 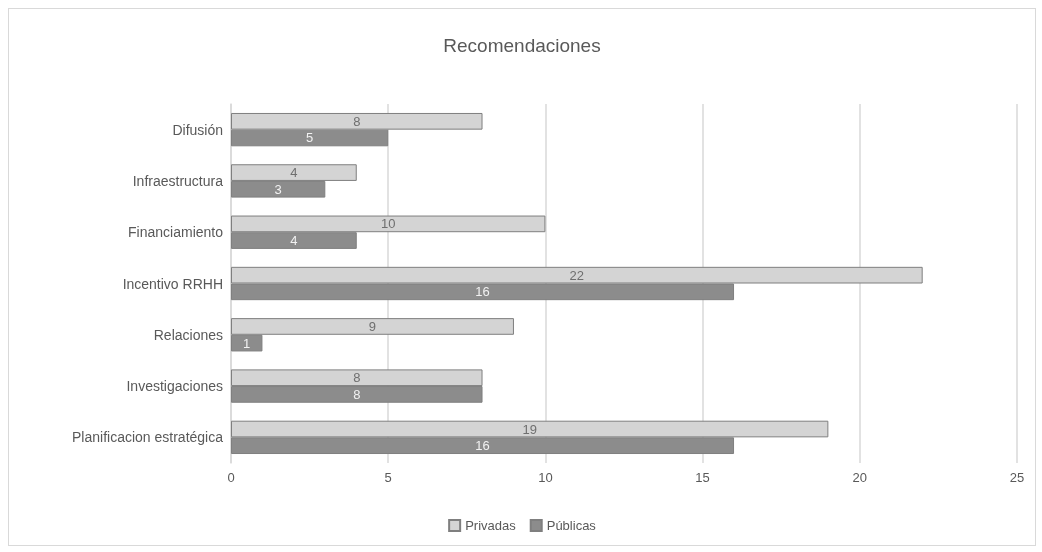 What do you see at coordinates (278, 189) in the screenshot?
I see `data-label: 3` at bounding box center [278, 189].